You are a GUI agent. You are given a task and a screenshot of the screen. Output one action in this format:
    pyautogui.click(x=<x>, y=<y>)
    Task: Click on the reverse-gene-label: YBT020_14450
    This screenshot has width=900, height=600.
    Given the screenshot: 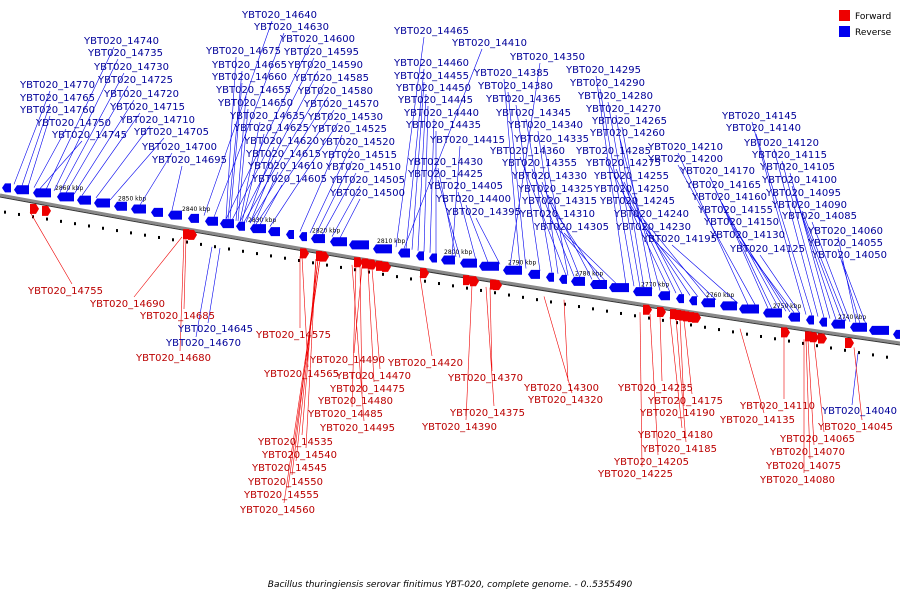 What is the action you would take?
    pyautogui.click(x=433, y=88)
    